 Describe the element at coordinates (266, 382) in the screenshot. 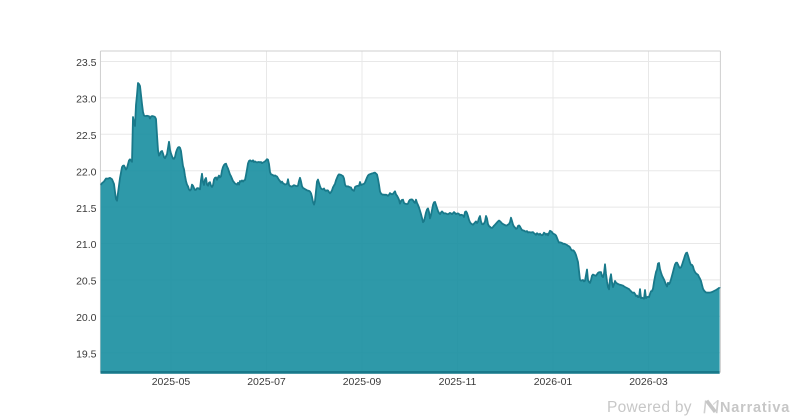

I see `svg-text: 2025-07` at that location.